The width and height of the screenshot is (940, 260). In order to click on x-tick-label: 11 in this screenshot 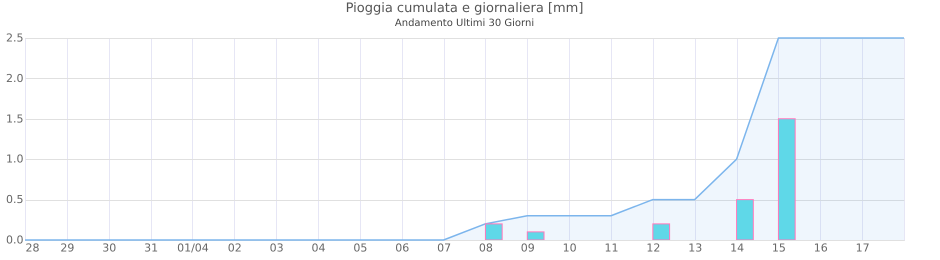, I will do `click(611, 248)`.